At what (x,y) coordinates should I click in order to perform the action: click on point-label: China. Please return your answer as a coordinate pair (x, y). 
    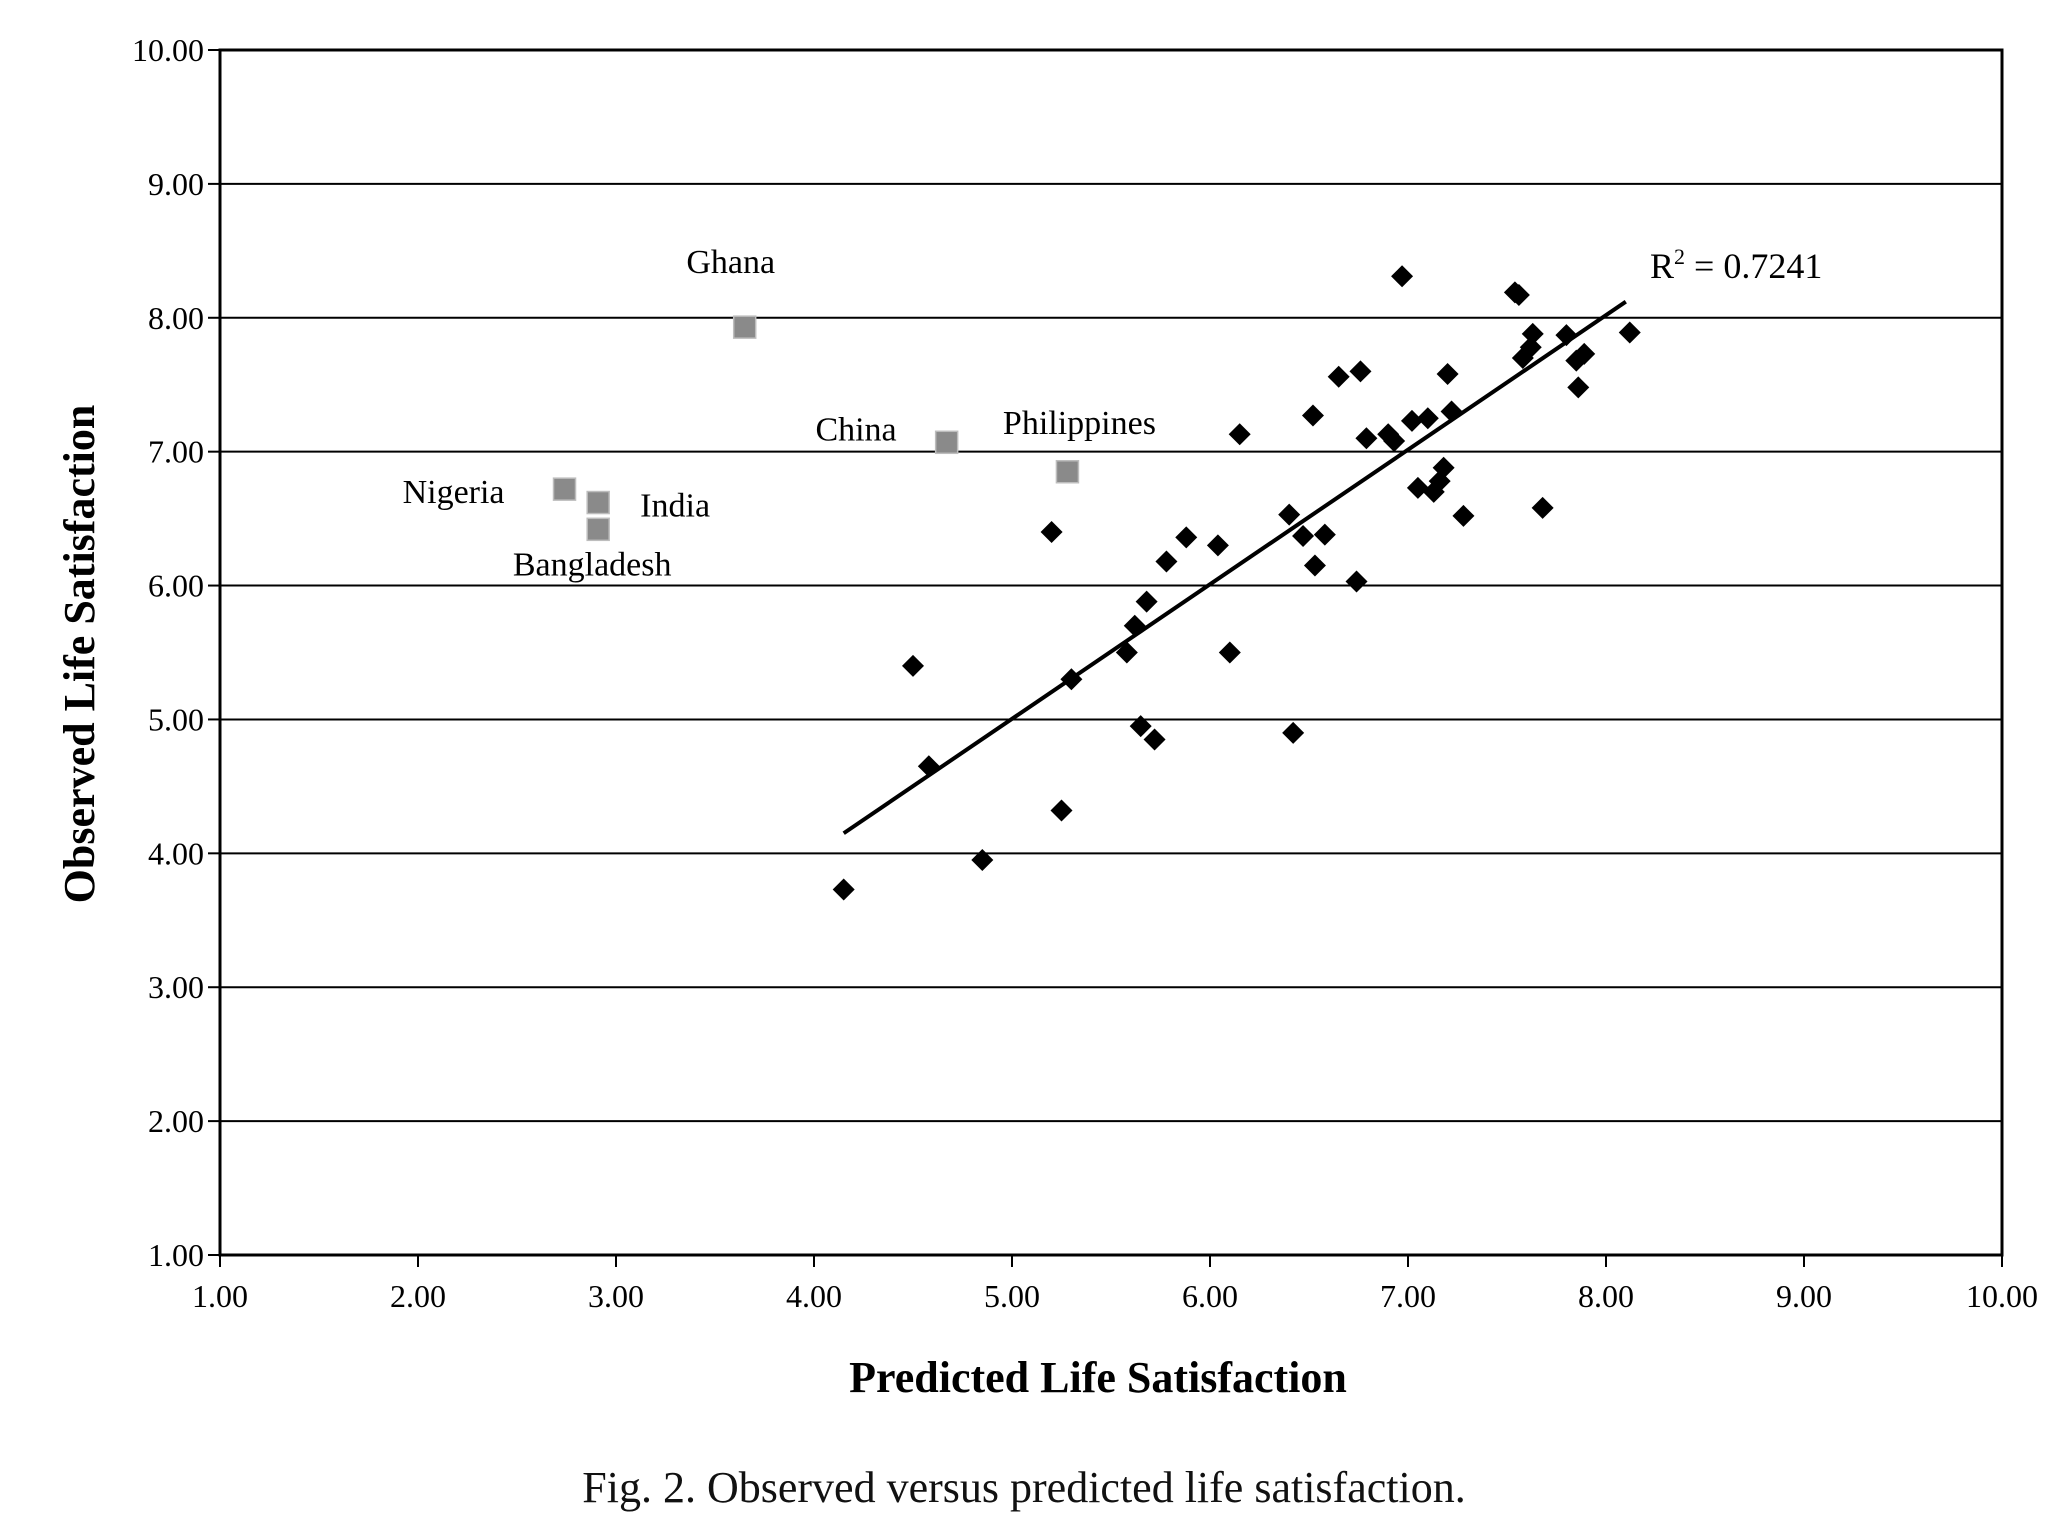
    Looking at the image, I should click on (855, 429).